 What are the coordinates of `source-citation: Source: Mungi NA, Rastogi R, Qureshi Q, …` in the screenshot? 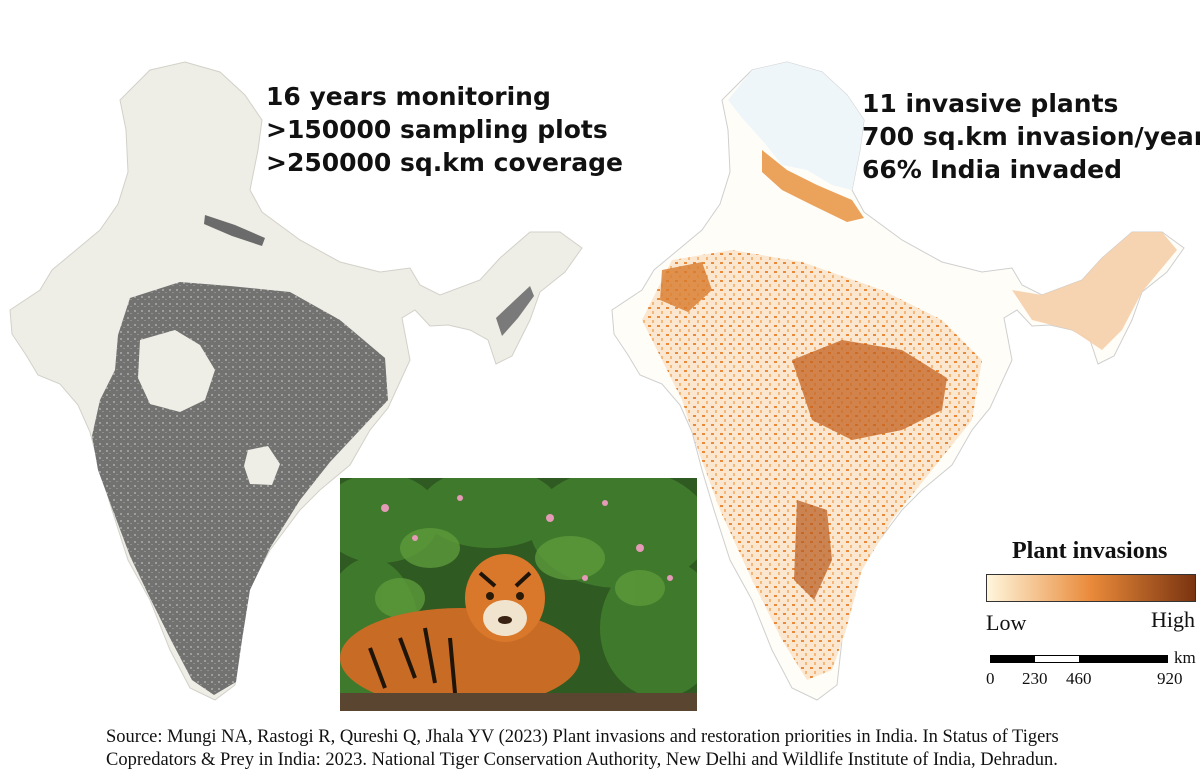 It's located at (651, 749).